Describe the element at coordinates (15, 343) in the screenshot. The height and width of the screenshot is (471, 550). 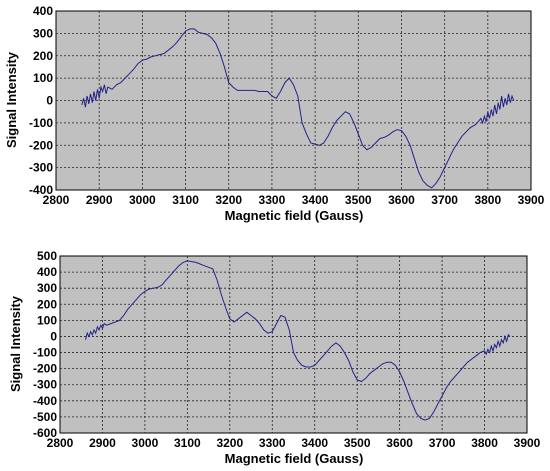
I see `chart-2-y-axis-label: Signal Intensity` at that location.